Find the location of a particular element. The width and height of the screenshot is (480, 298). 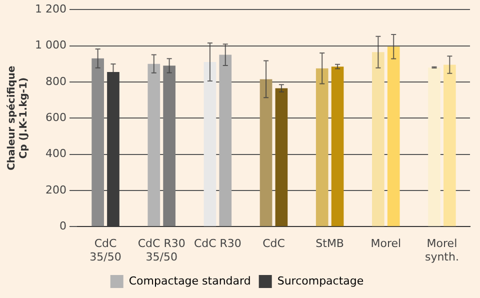

y-tick-label: 800 is located at coordinates (55, 81).